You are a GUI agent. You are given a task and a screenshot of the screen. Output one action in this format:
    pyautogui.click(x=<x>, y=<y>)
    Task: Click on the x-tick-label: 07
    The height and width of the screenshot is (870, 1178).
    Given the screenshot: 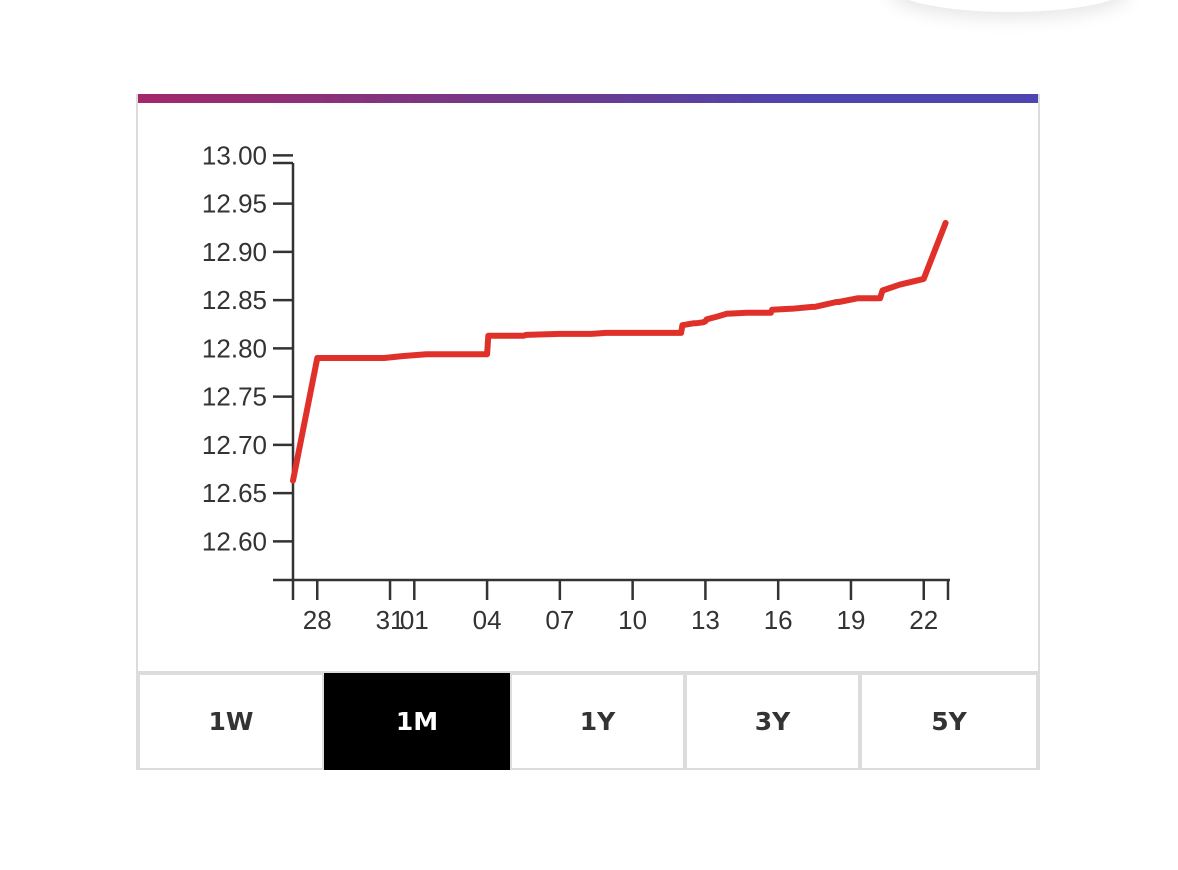 What is the action you would take?
    pyautogui.click(x=559, y=620)
    